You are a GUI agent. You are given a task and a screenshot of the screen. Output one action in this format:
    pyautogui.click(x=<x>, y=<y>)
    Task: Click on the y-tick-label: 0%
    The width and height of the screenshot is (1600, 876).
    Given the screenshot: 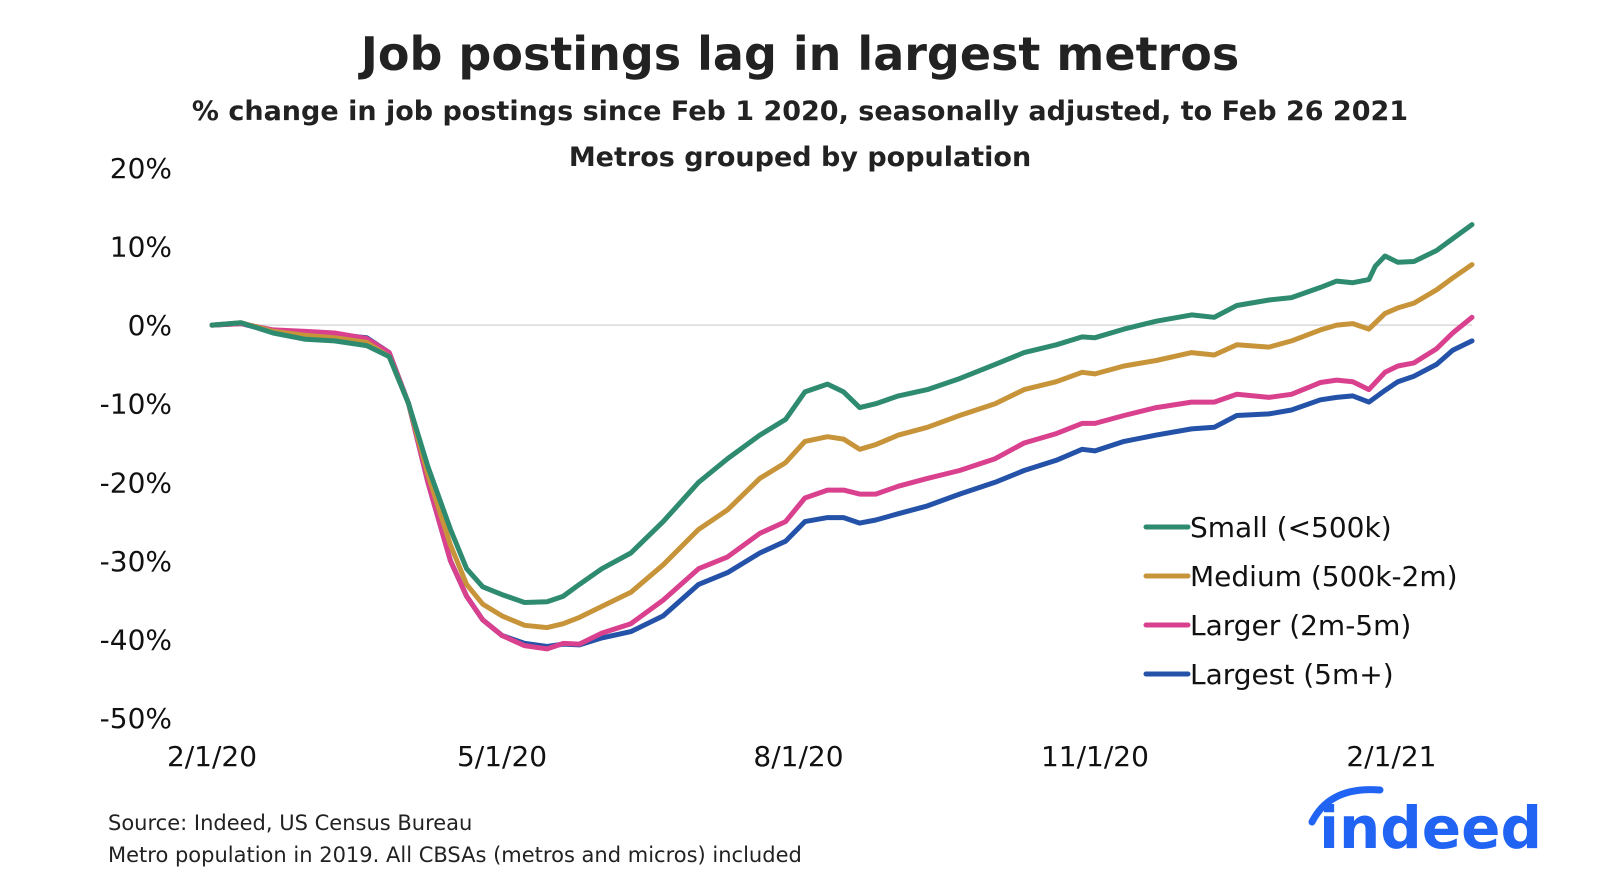 What is the action you would take?
    pyautogui.click(x=150, y=325)
    